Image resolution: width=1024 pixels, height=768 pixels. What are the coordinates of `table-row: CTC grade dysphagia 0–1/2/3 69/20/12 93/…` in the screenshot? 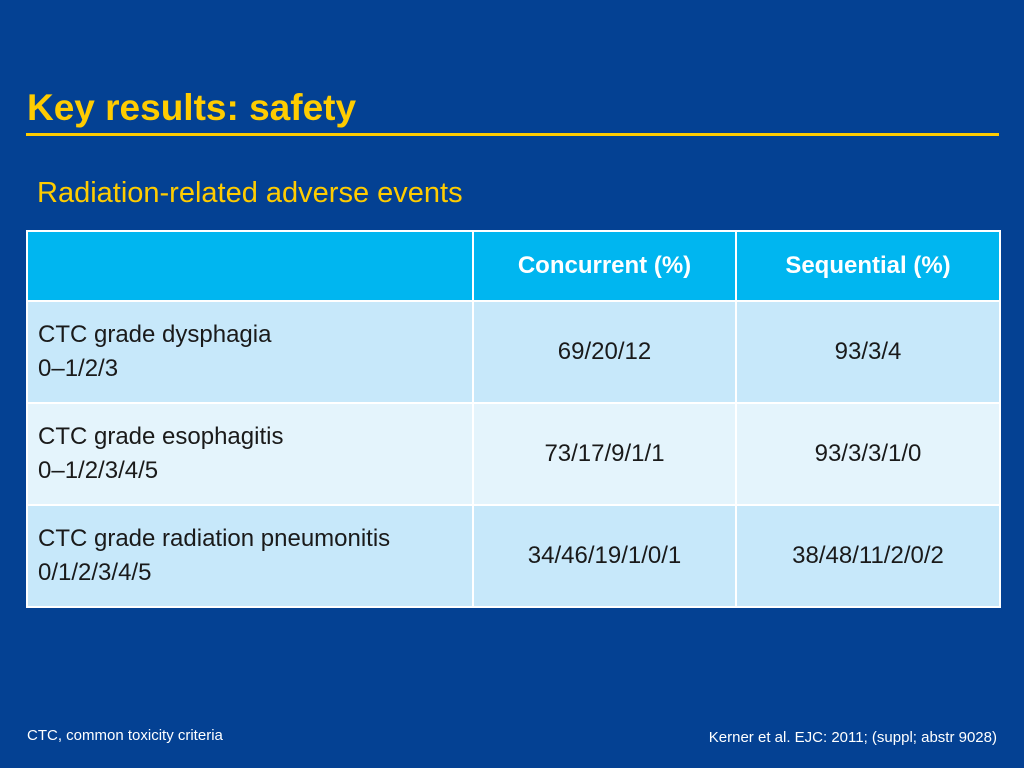 It's located at (513, 352).